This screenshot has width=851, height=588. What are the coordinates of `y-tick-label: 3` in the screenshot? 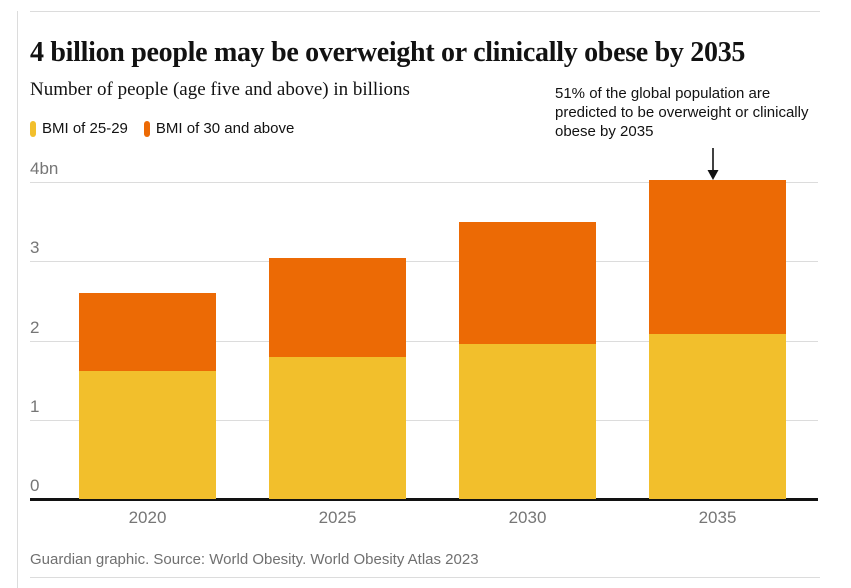 It's located at (35, 248).